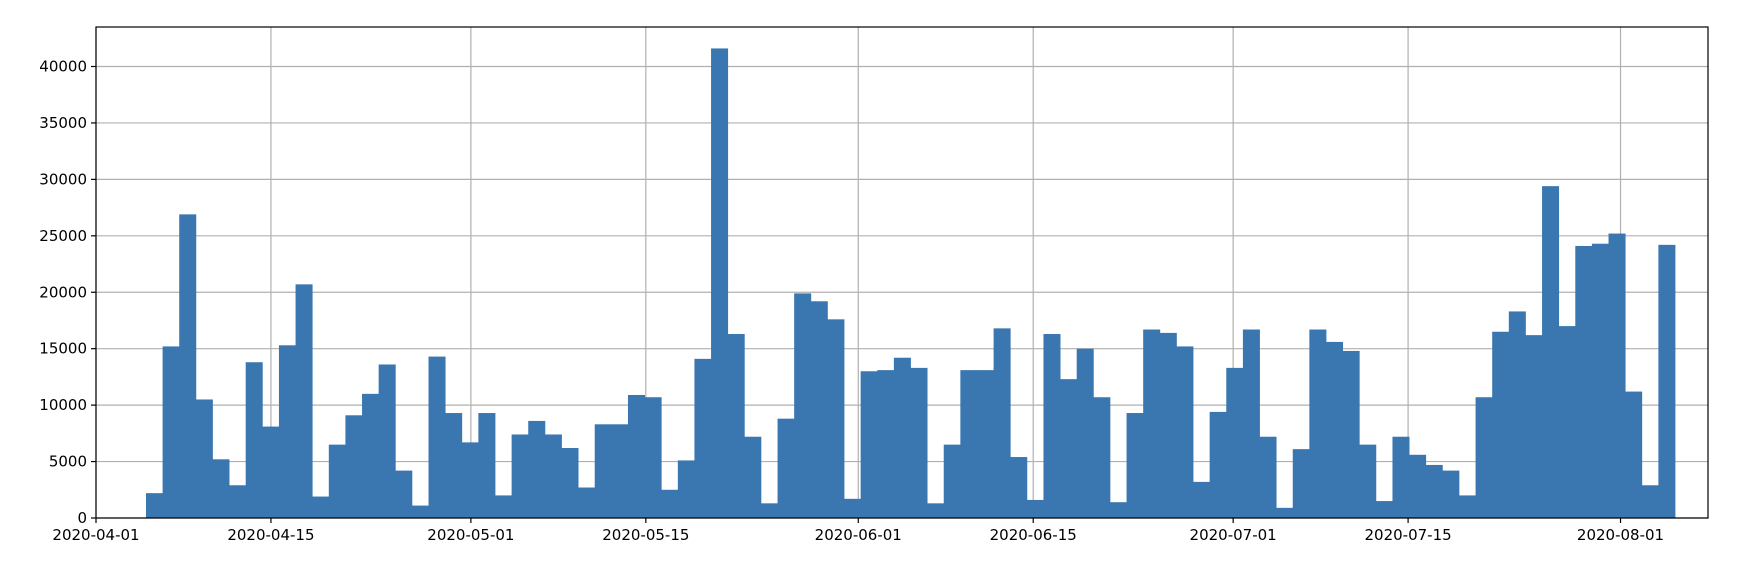  I want to click on y-tick-label: 15000, so click(63, 349).